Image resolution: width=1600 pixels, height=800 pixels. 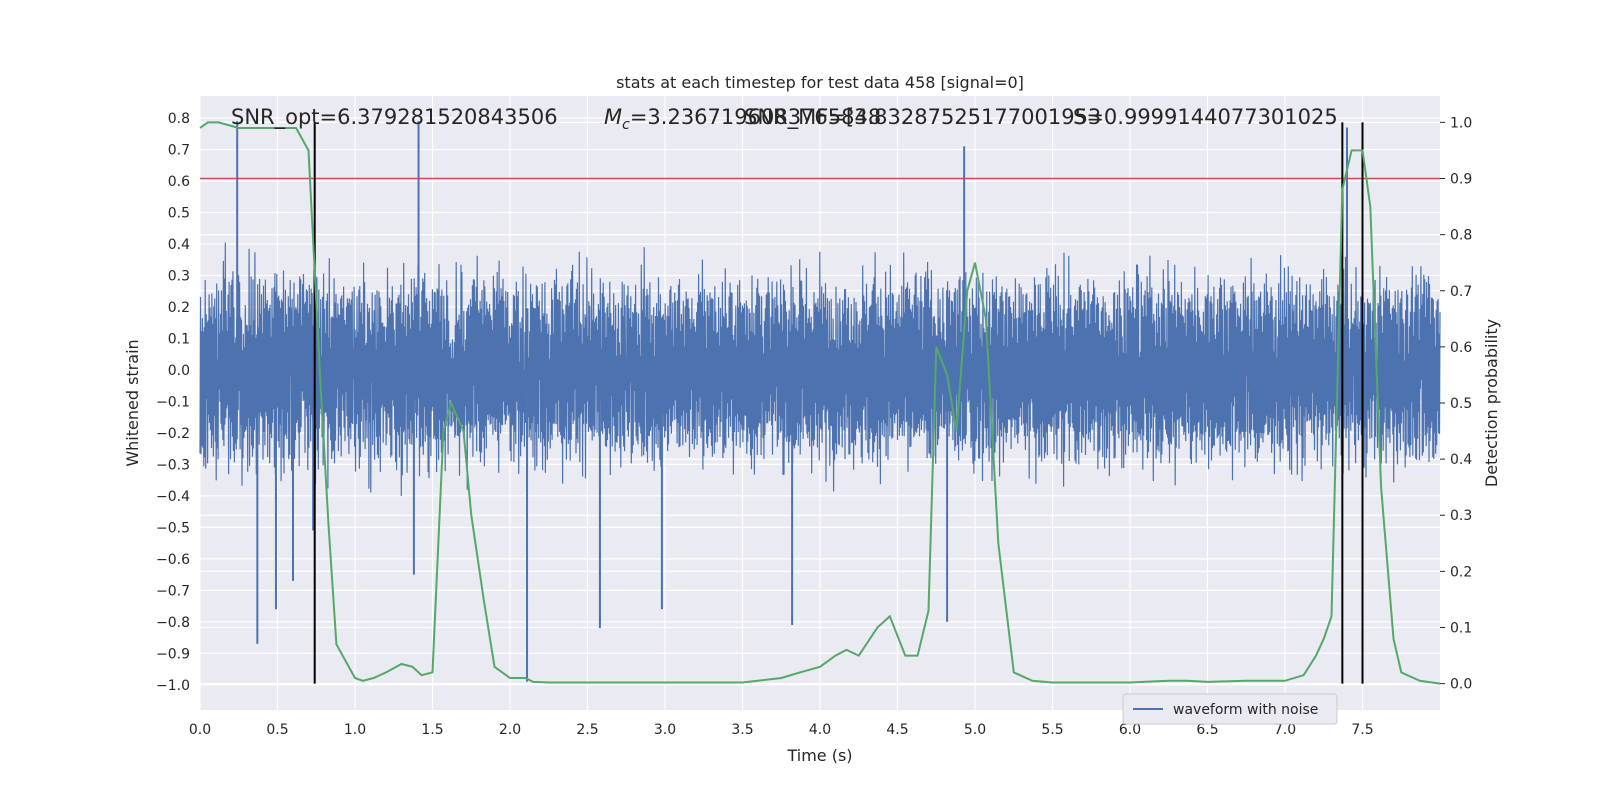 What do you see at coordinates (173, 560) in the screenshot?
I see `y-tick-label: −0.6` at bounding box center [173, 560].